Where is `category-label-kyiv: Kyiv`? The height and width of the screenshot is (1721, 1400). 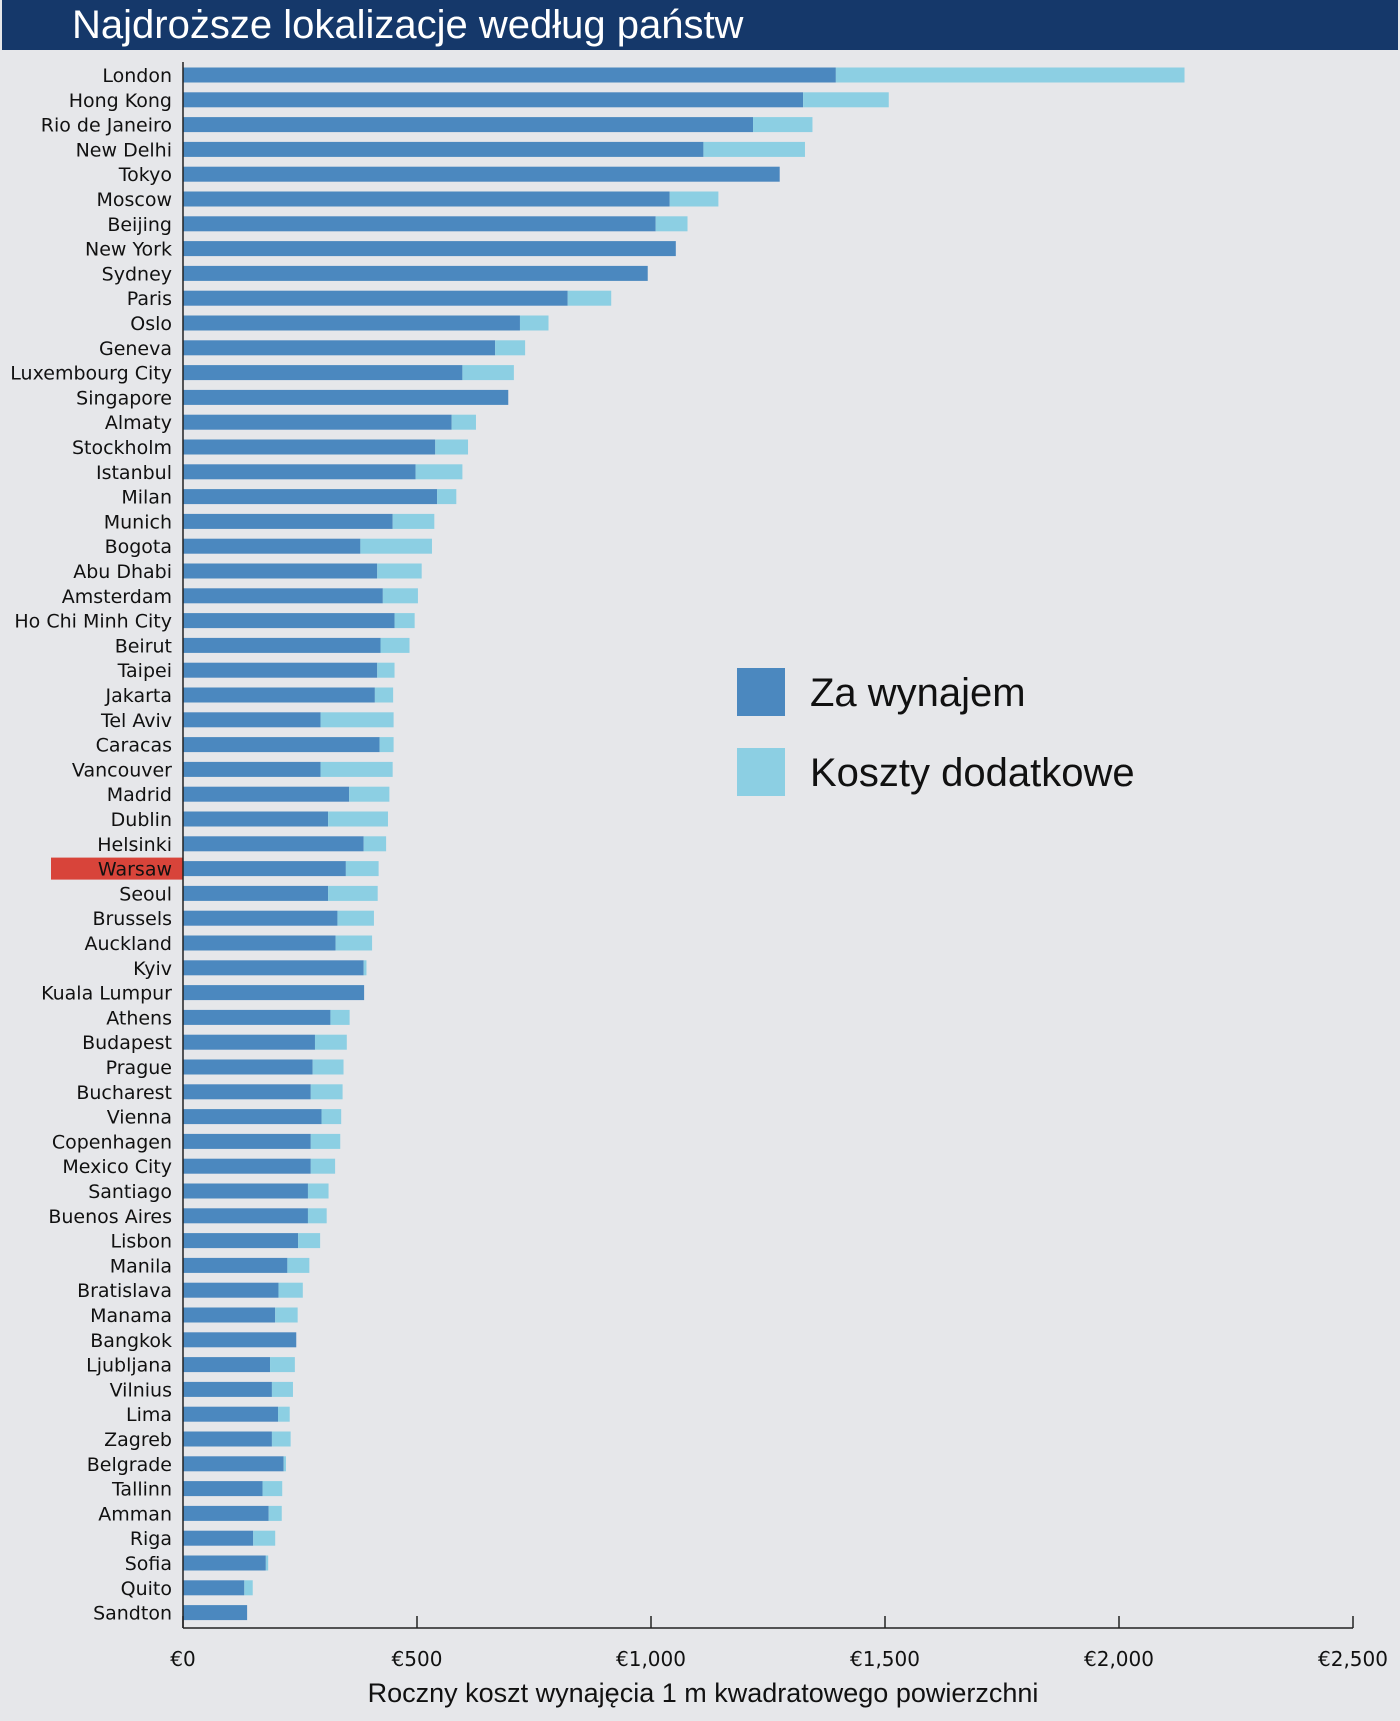 category-label-kyiv: Kyiv is located at coordinates (152, 969).